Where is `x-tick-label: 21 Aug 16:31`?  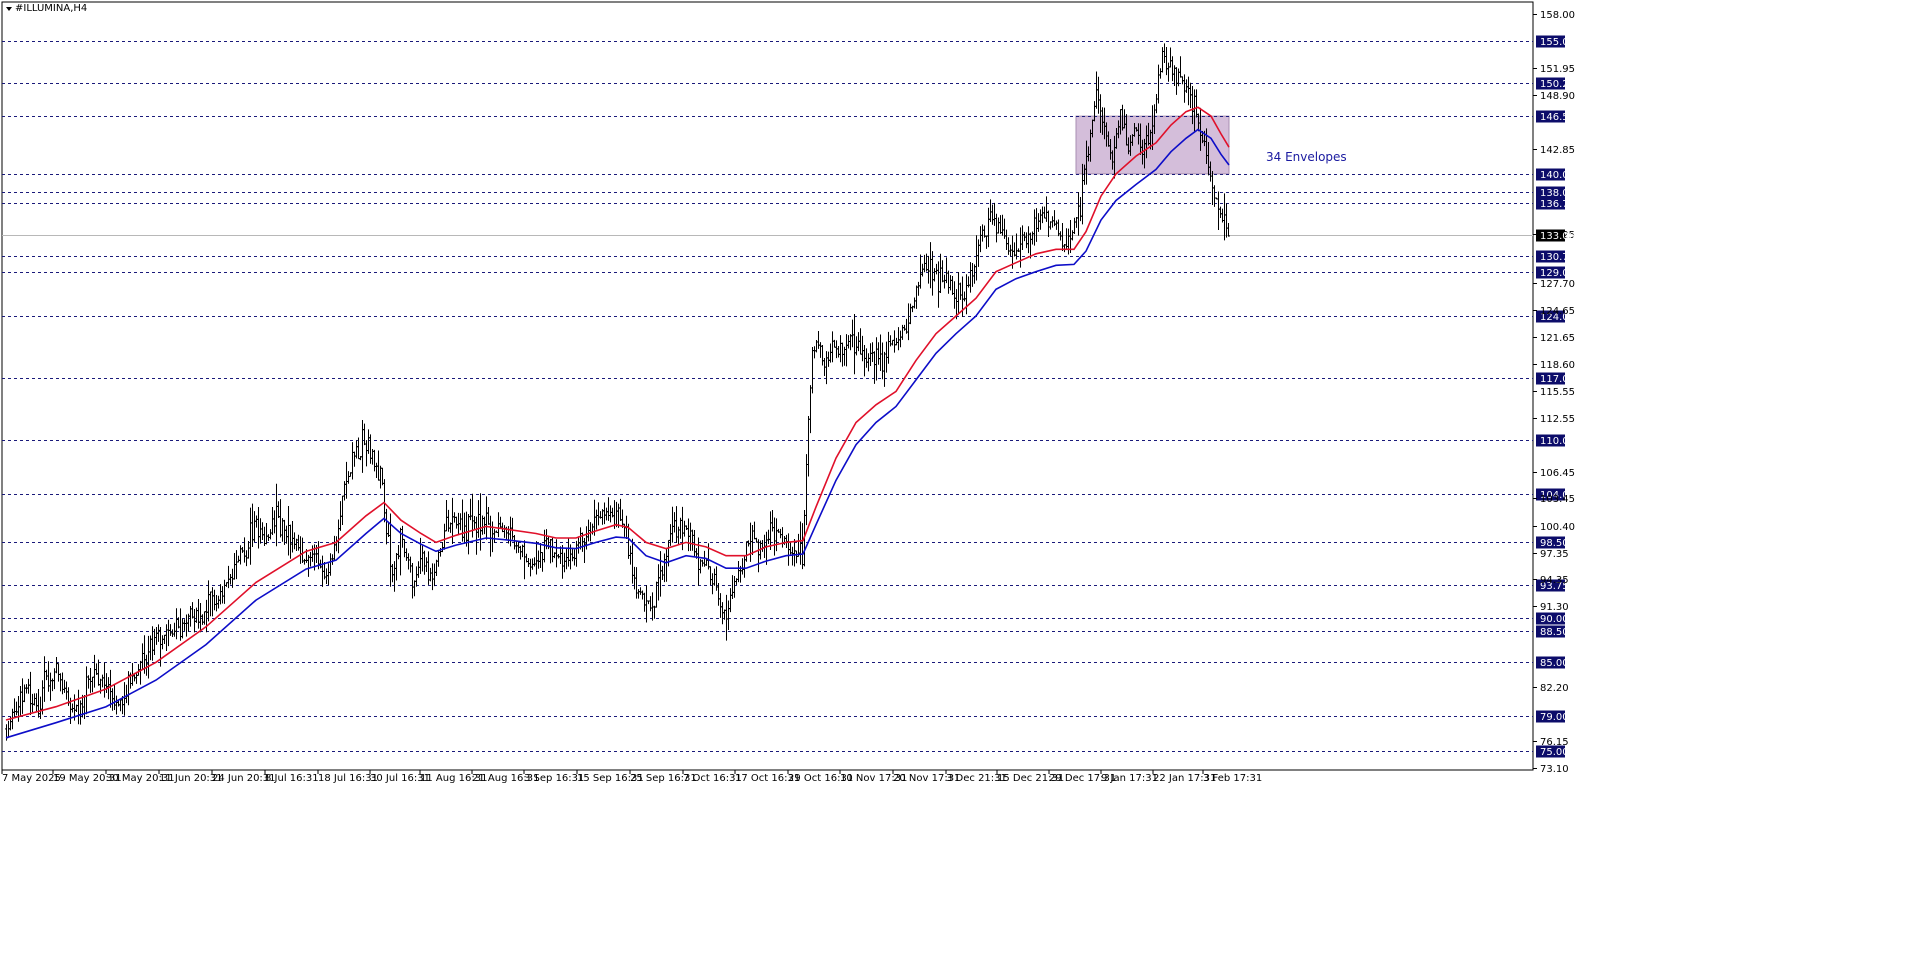
x-tick-label: 21 Aug 16:31 is located at coordinates (505, 778).